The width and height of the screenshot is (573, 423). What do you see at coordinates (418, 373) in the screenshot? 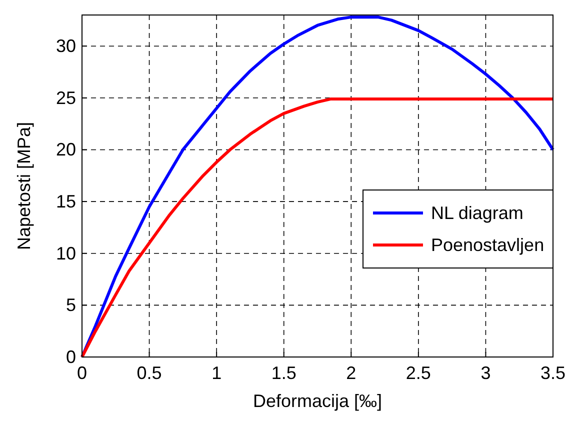
I see `x-tick-label: 2.5` at bounding box center [418, 373].